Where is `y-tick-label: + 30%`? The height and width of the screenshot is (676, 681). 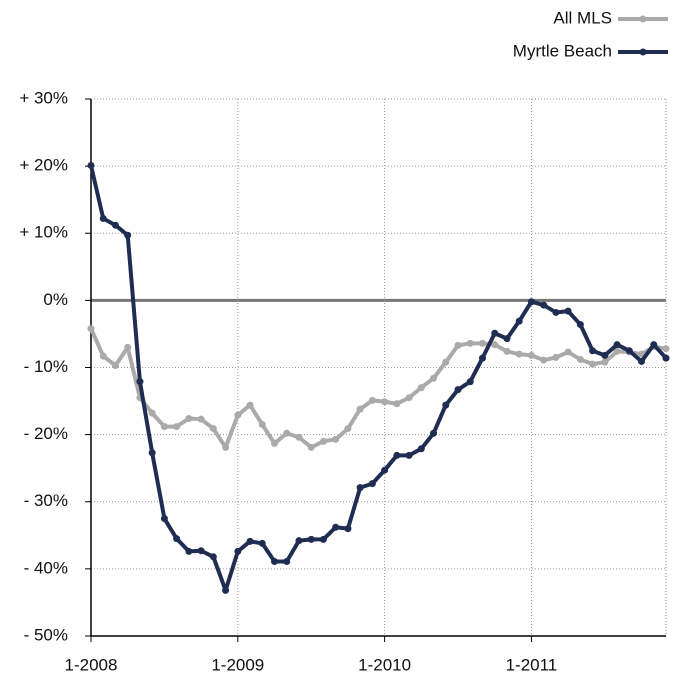
y-tick-label: + 30% is located at coordinates (43, 97).